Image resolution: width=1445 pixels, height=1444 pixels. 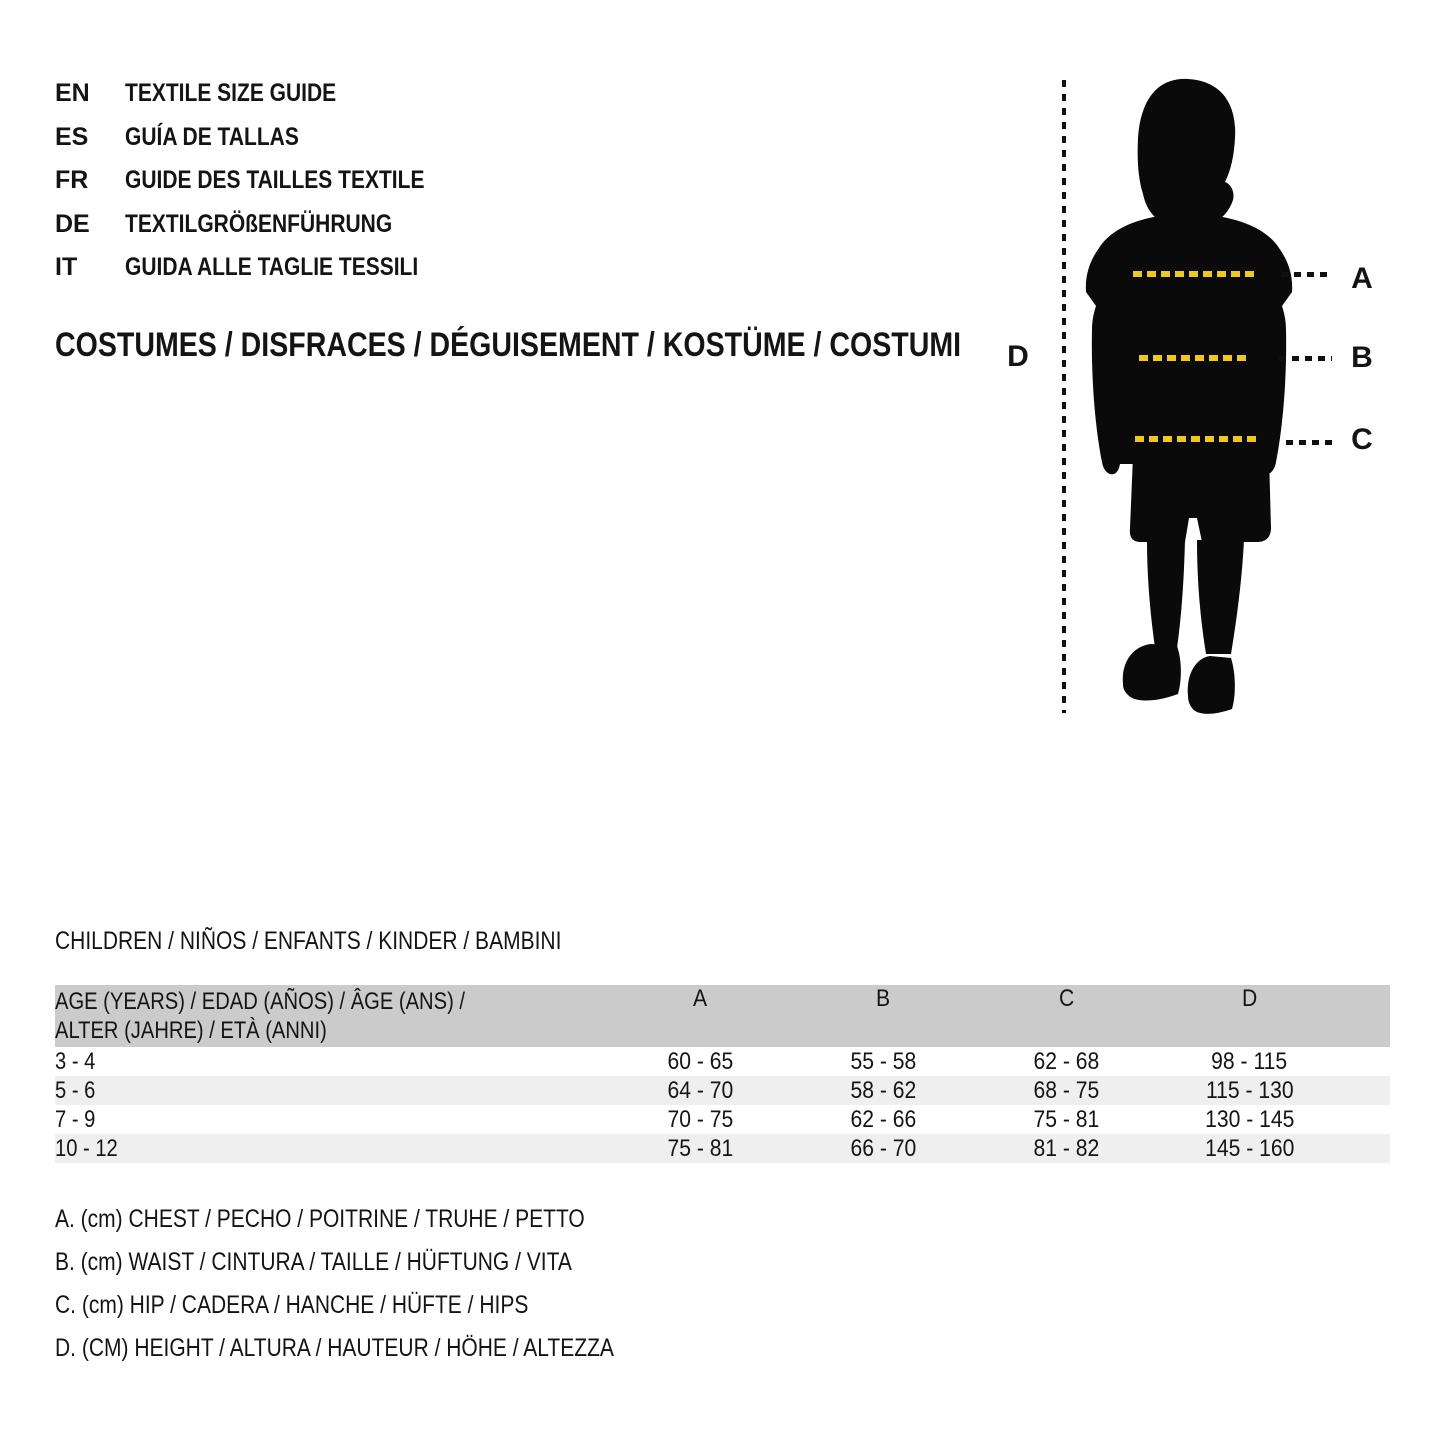 I want to click on language-row-es: ES GUÍA DE TALLAS, so click(x=268, y=138).